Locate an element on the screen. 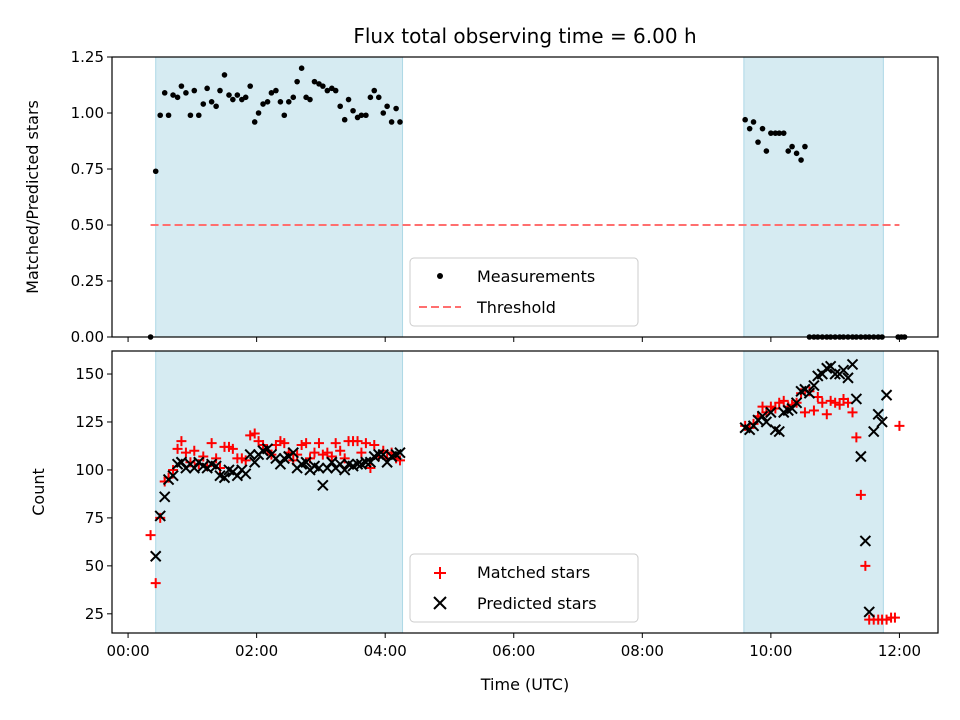 Image resolution: width=960 pixels, height=720 pixels. chart-title: Flux total observing time = 6.00 h is located at coordinates (524, 36).